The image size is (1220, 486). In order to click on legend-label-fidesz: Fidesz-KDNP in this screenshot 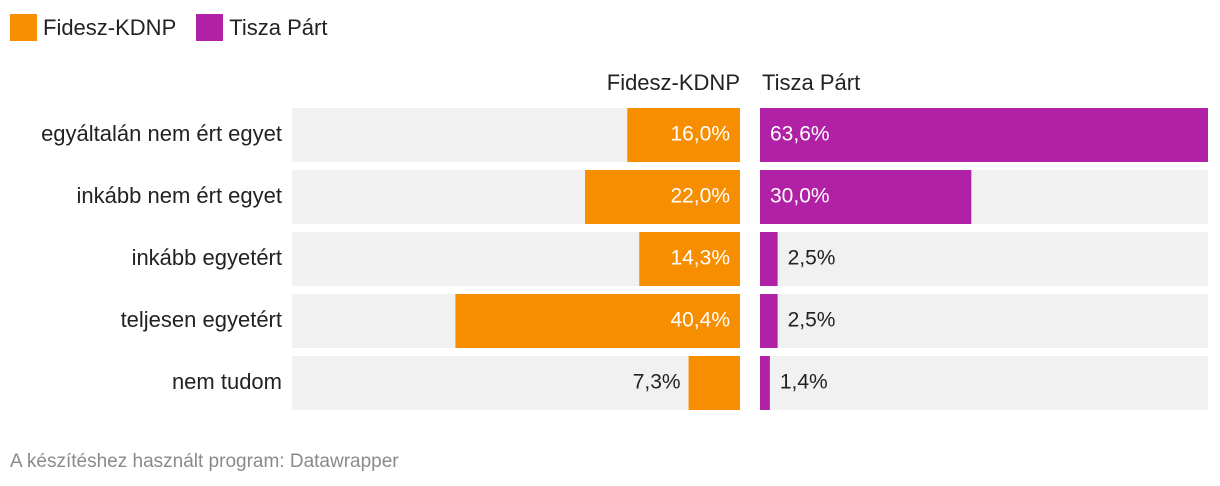, I will do `click(110, 27)`.